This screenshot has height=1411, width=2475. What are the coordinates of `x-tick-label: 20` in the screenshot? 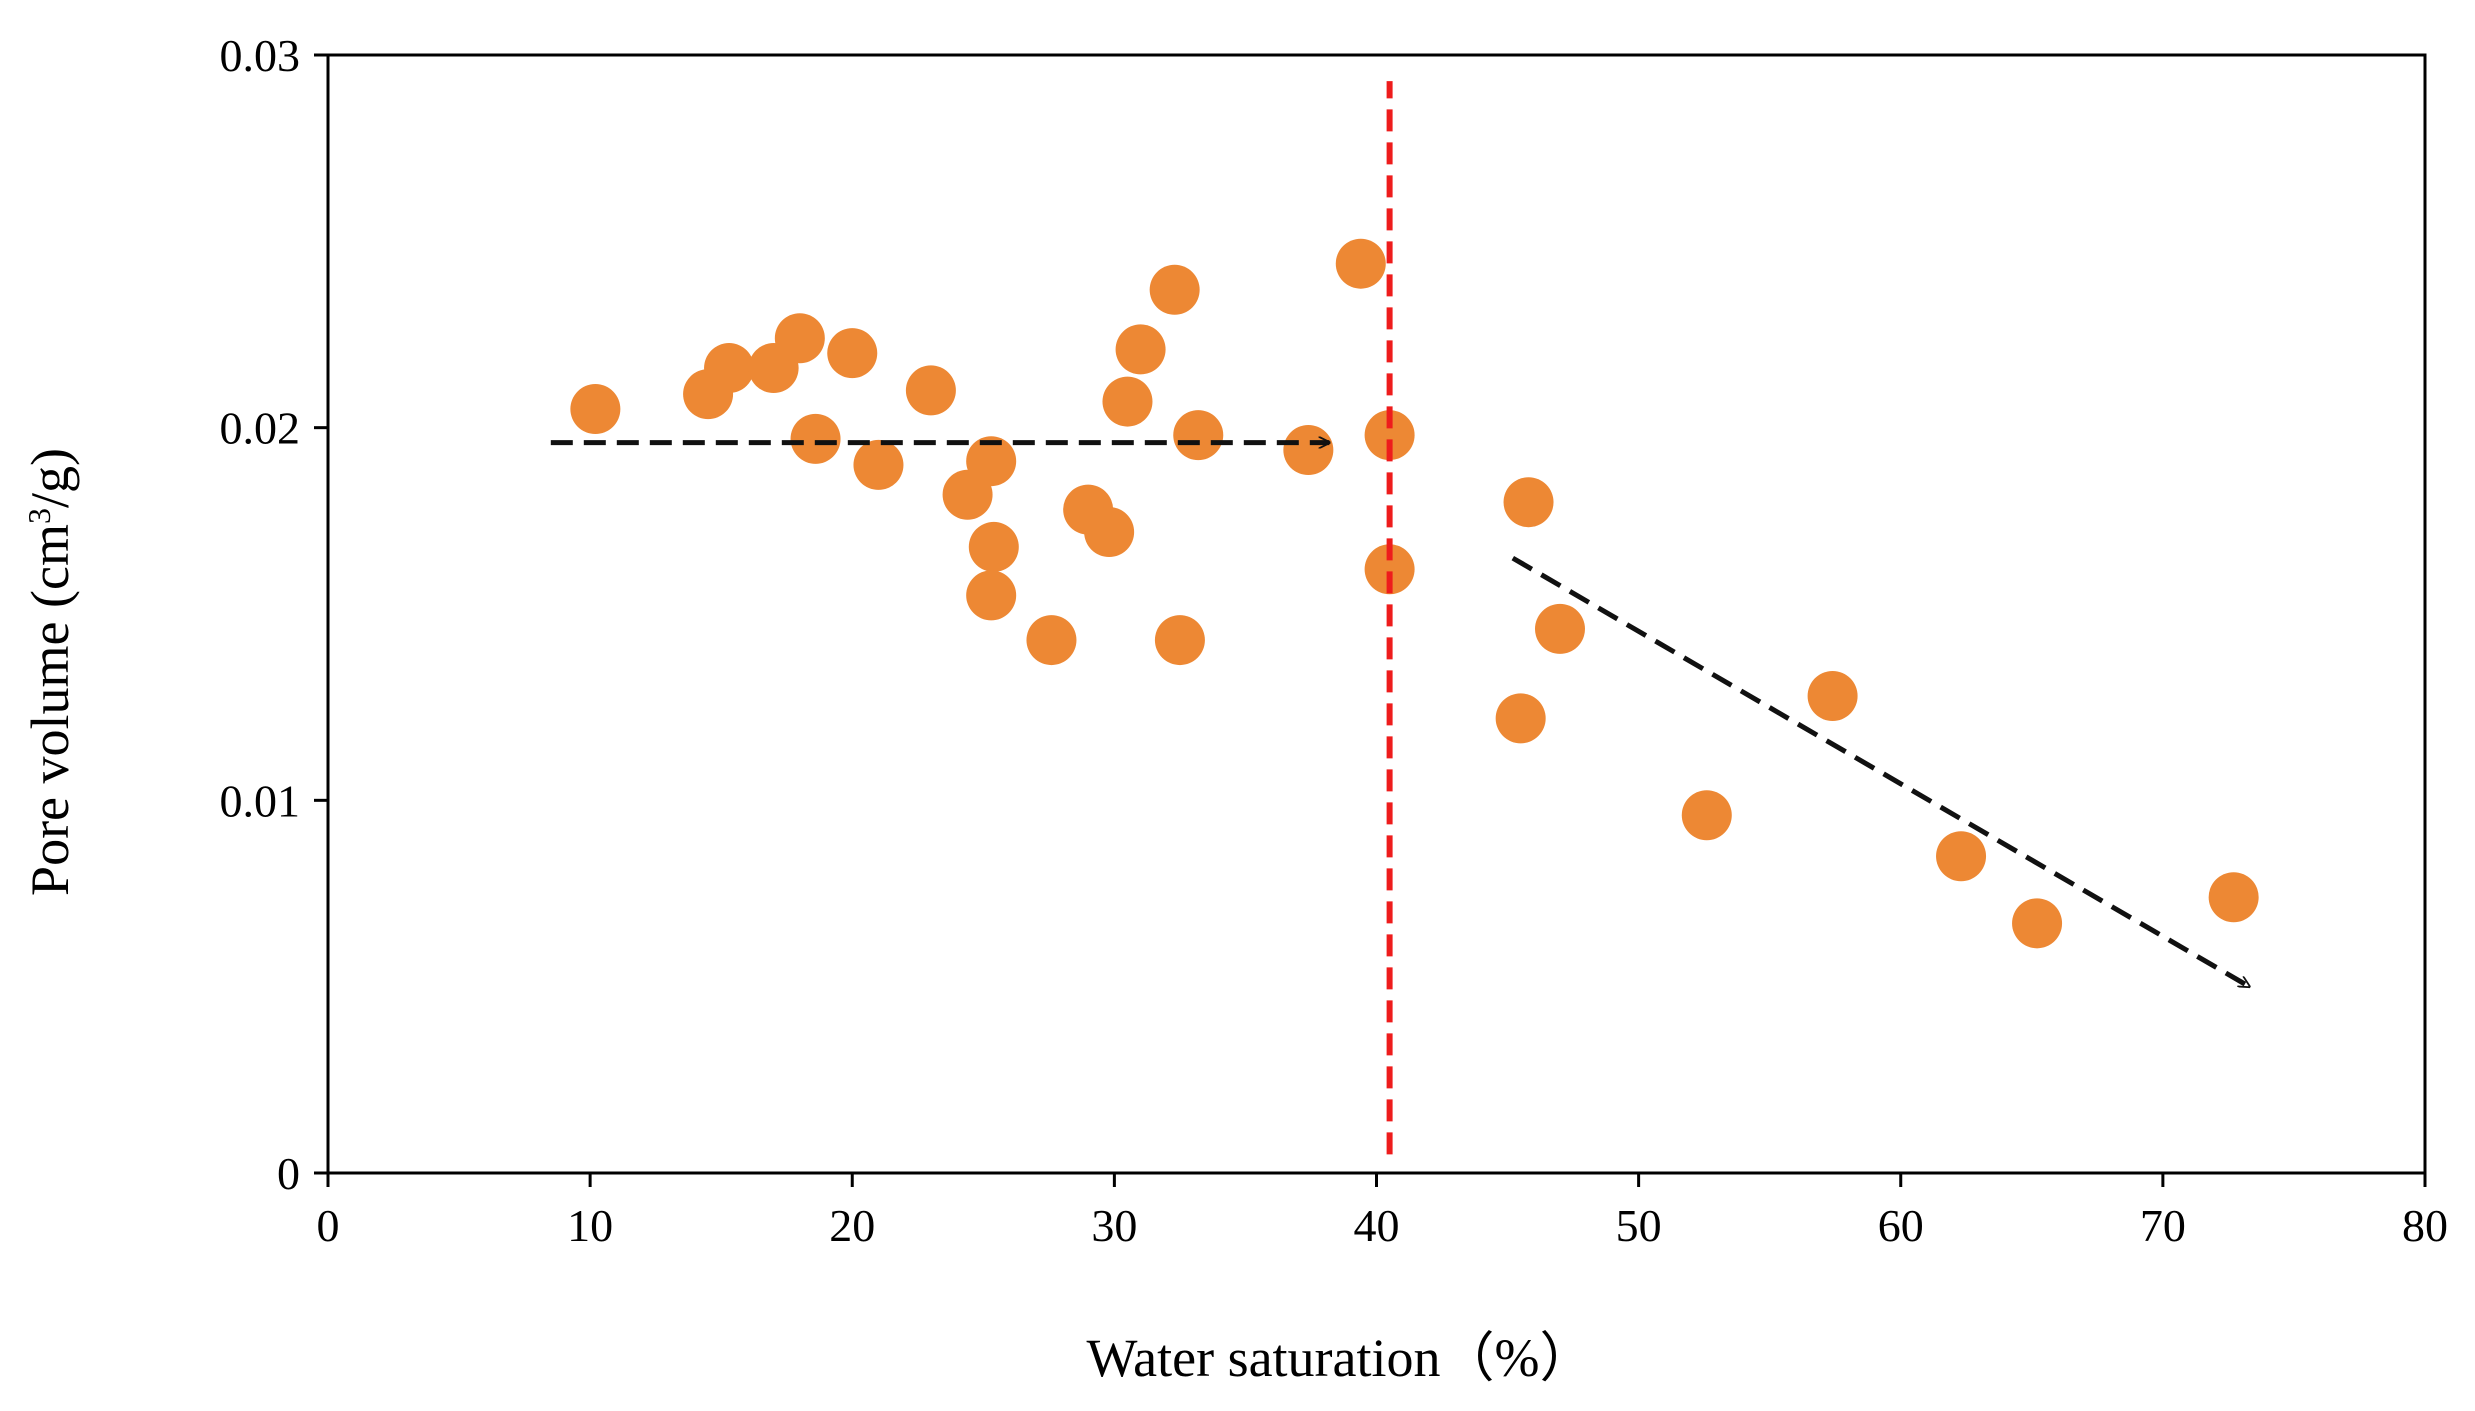 It's located at (852, 1225).